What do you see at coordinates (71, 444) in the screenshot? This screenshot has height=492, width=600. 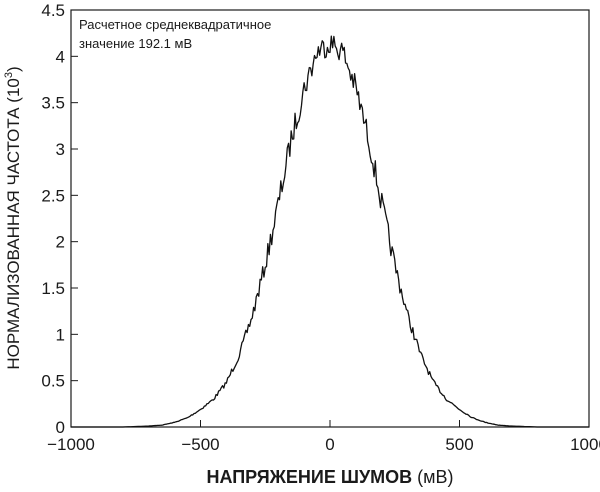 I see `x-tick-label: −1000` at bounding box center [71, 444].